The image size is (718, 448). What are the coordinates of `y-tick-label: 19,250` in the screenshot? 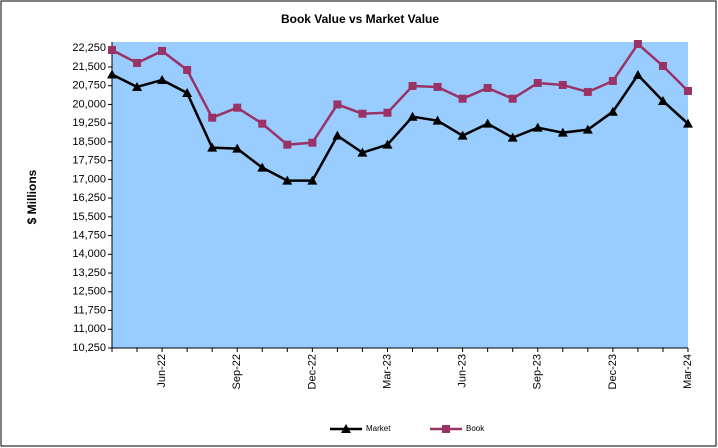 It's located at (89, 123).